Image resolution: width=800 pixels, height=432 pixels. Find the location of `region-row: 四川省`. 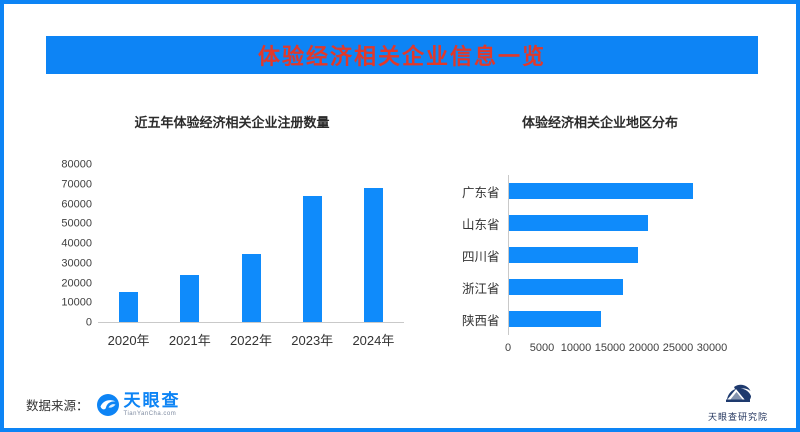

region-row: 四川省 is located at coordinates (600, 255).